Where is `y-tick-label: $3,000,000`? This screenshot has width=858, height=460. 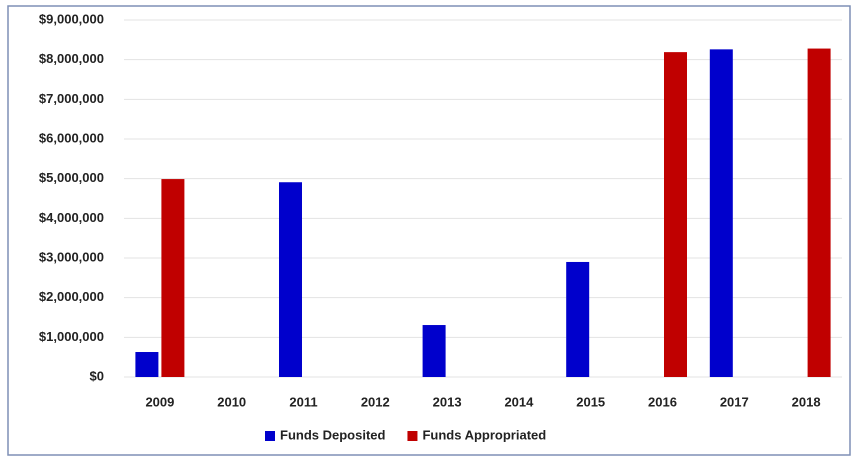 y-tick-label: $3,000,000 is located at coordinates (71, 256).